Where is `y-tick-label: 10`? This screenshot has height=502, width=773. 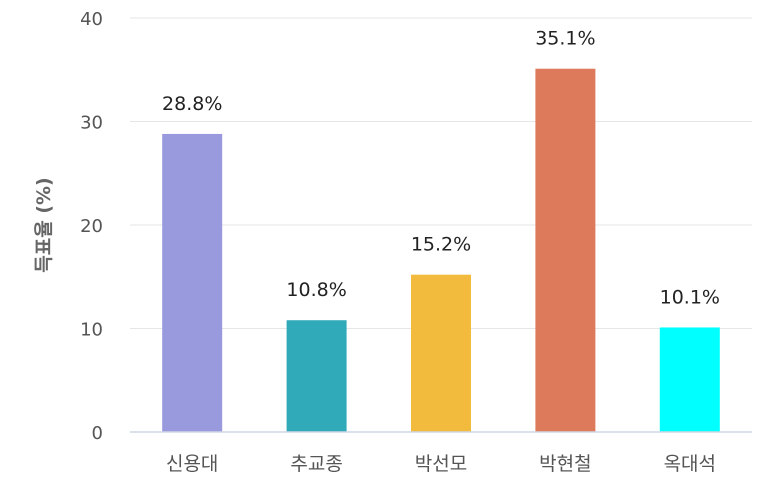
y-tick-label: 10 is located at coordinates (91, 330).